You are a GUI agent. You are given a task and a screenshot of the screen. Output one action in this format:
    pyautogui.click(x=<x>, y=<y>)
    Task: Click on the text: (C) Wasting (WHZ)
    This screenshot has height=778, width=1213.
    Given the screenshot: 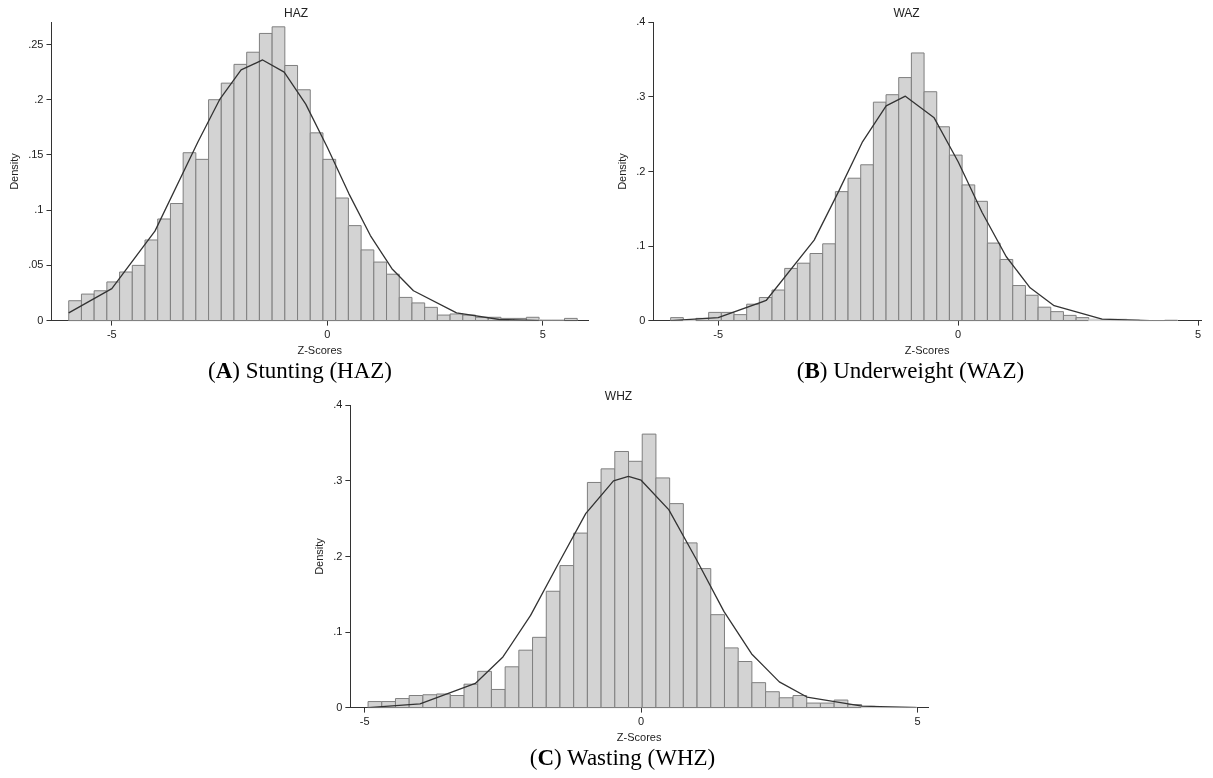 What is the action you would take?
    pyautogui.click(x=622, y=758)
    